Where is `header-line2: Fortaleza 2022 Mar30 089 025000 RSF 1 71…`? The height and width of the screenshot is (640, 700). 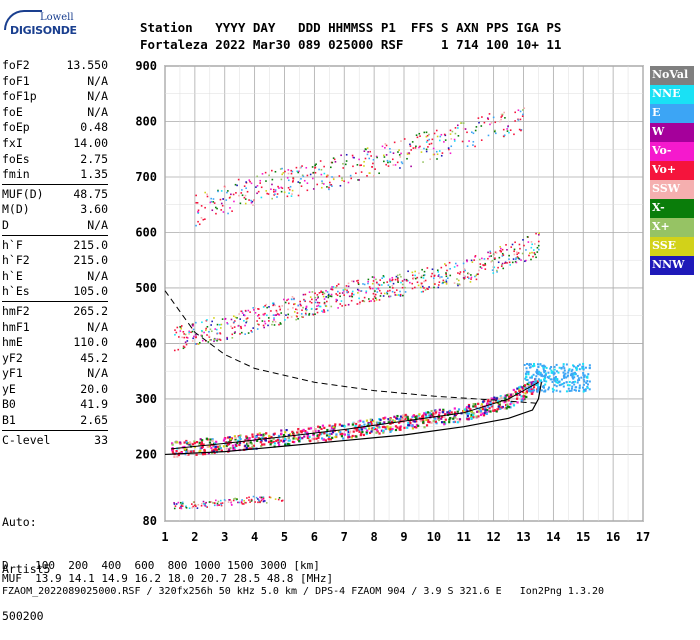 header-line2: Fortaleza 2022 Mar30 089 025000 RSF 1 71… is located at coordinates (351, 44).